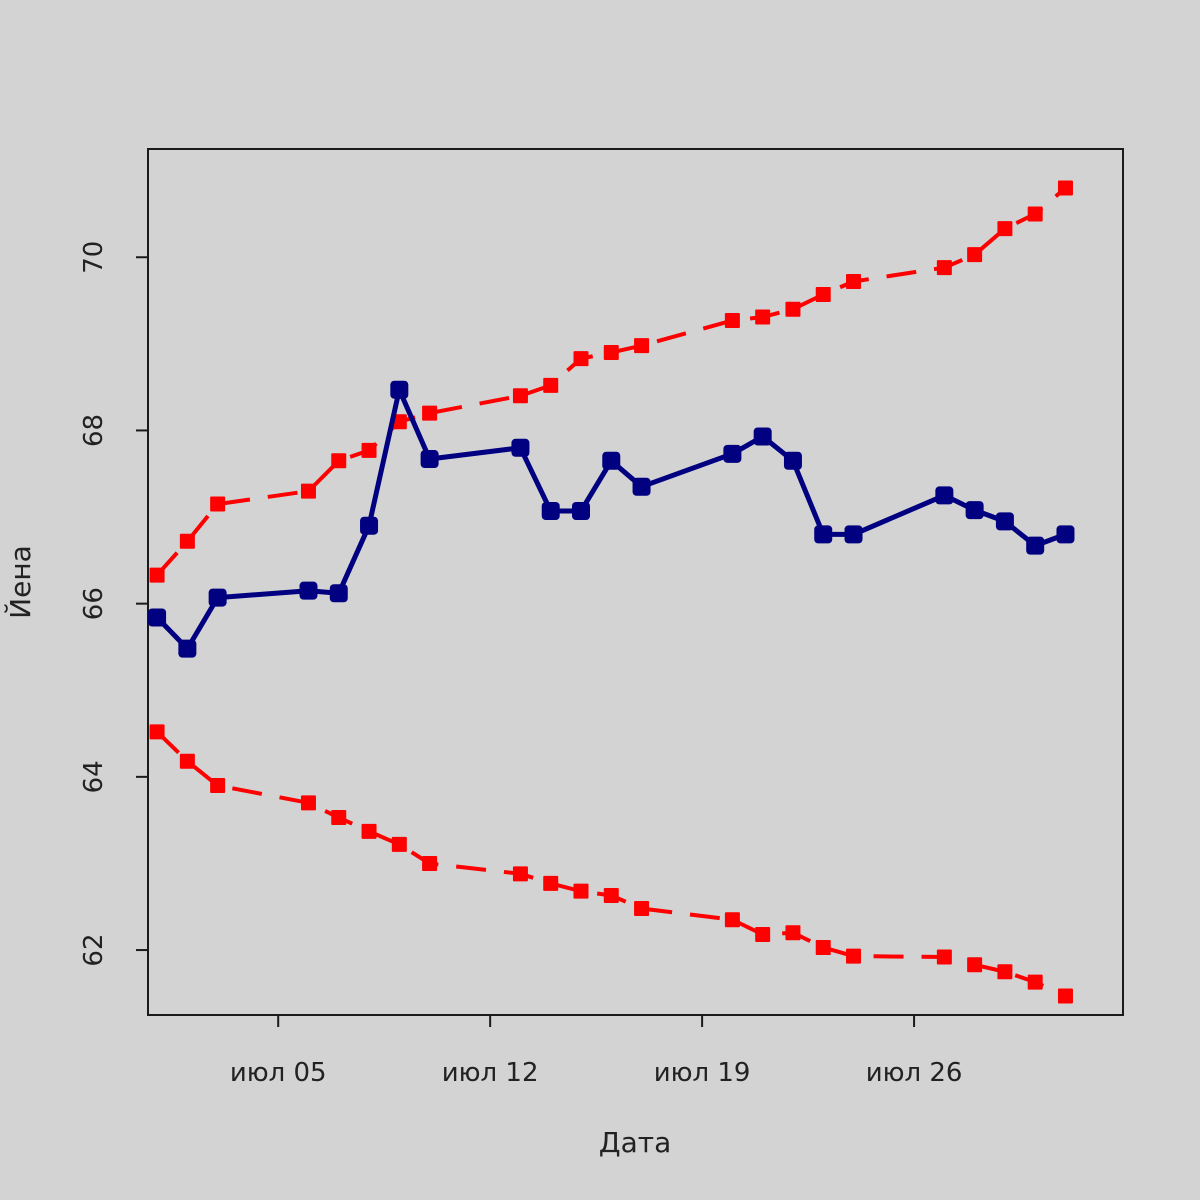 The image size is (1200, 1200). I want to click on x-axis-title: Дата, so click(635, 1142).